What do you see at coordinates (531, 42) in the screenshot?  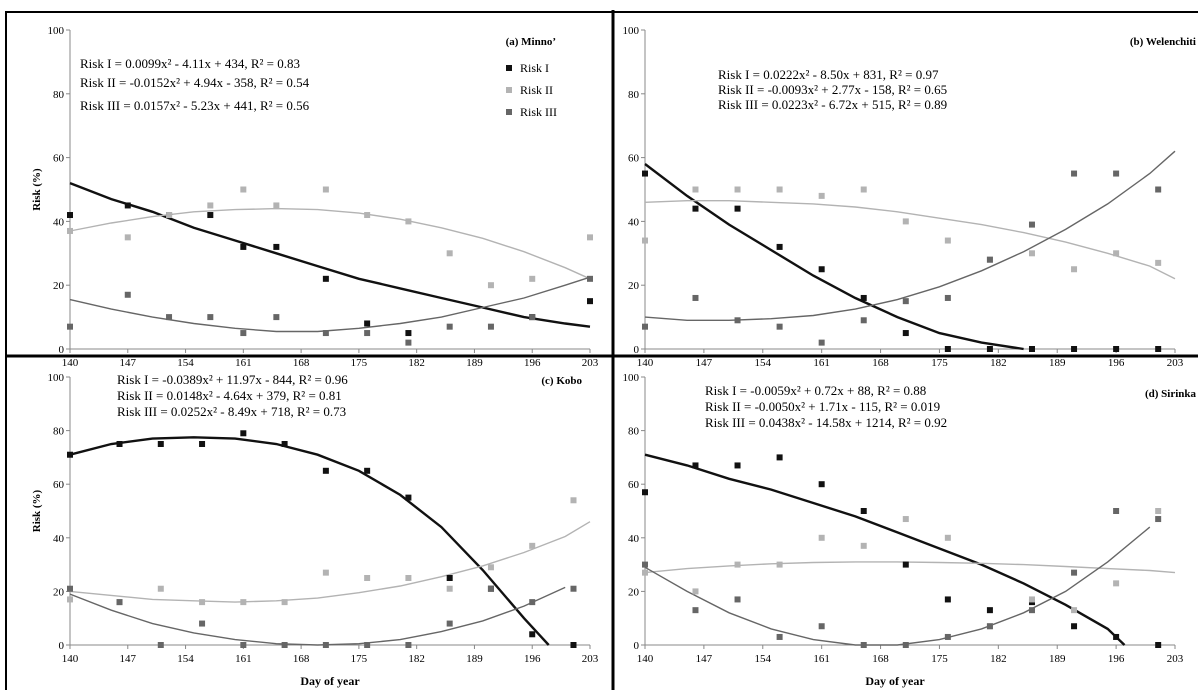 I see `panel-label: (a) Minno’` at bounding box center [531, 42].